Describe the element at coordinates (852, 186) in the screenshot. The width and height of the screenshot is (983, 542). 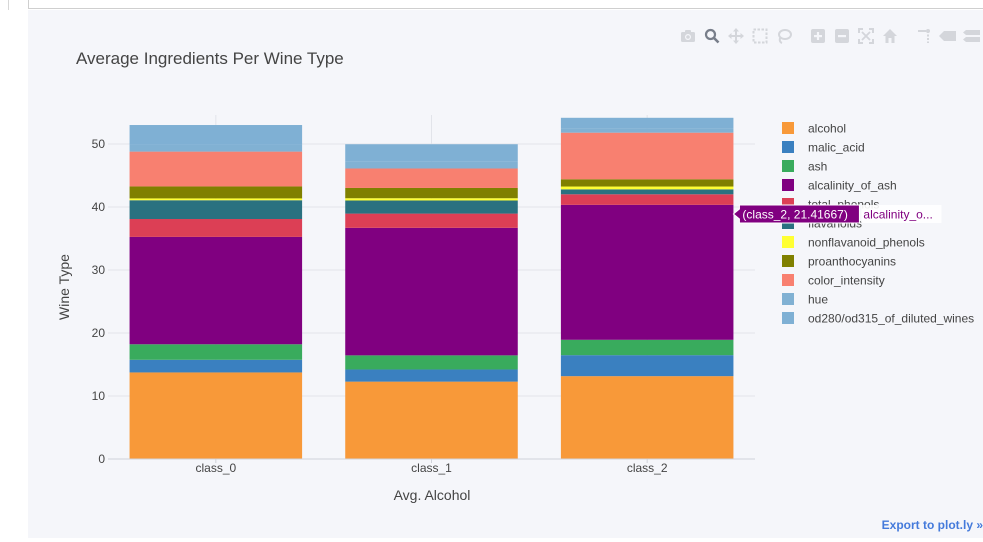
I see `legend-label: alcalinity_of_ash` at that location.